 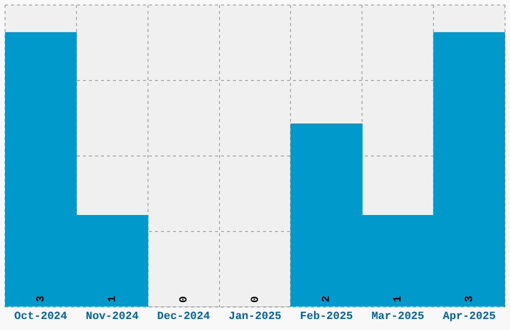 What do you see at coordinates (327, 317) in the screenshot?
I see `x-tick-label: Feb-2025` at bounding box center [327, 317].